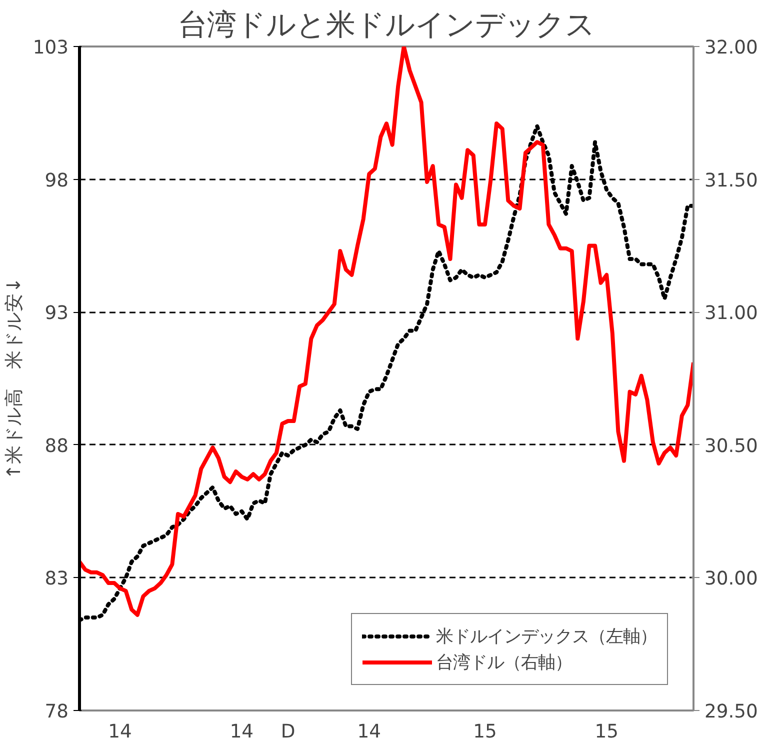 This screenshot has width=780, height=751. What do you see at coordinates (56, 181) in the screenshot?
I see `y-tick-label: 98` at bounding box center [56, 181].